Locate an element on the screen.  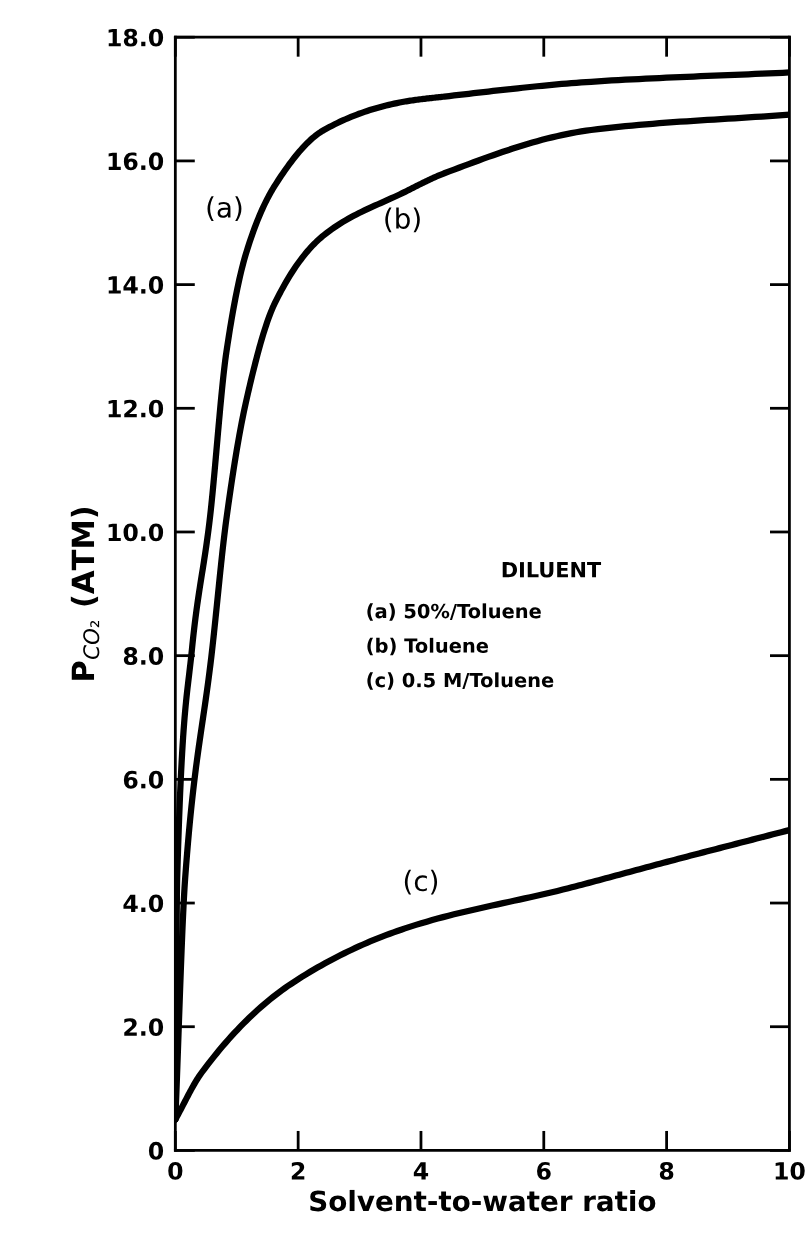
series-label: (b) is located at coordinates (402, 220).